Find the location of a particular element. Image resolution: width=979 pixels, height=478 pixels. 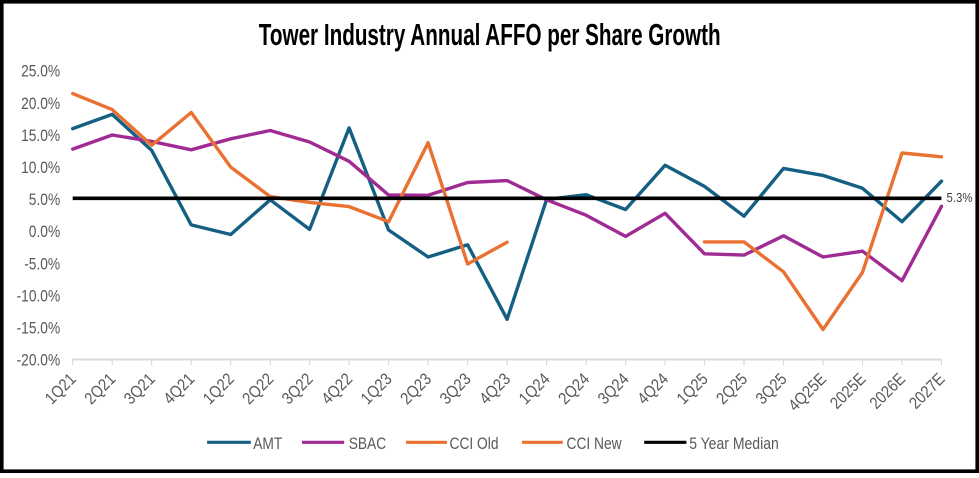

svg-text: -5.0% is located at coordinates (42, 263).